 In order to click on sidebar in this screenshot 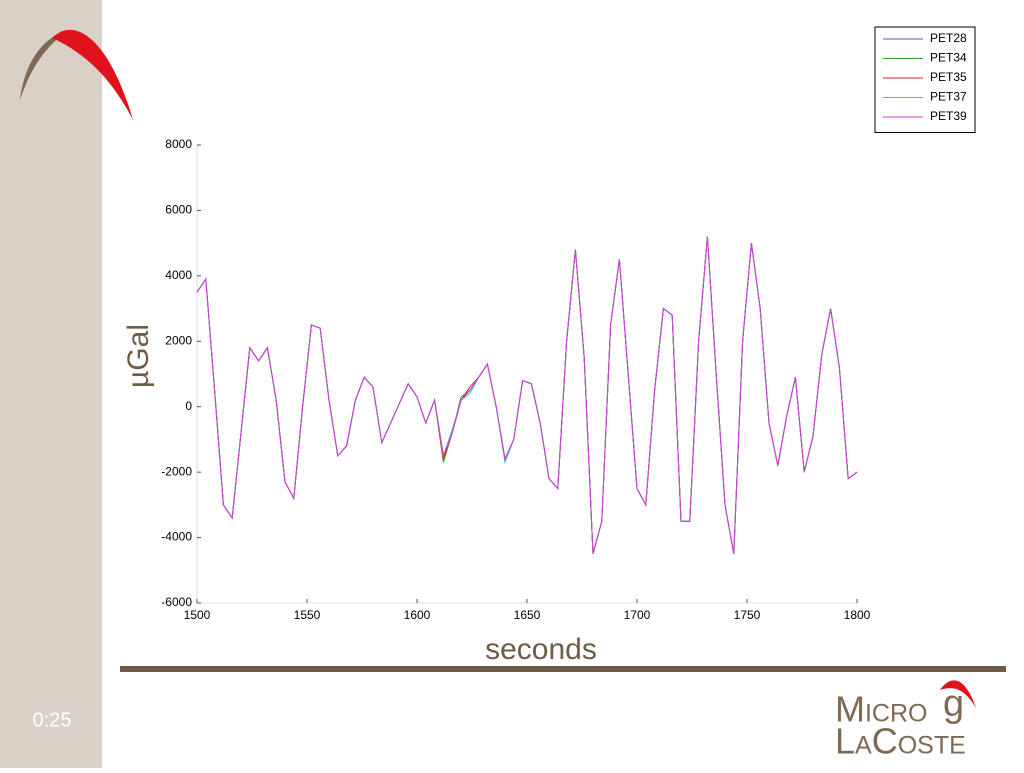, I will do `click(51, 384)`.